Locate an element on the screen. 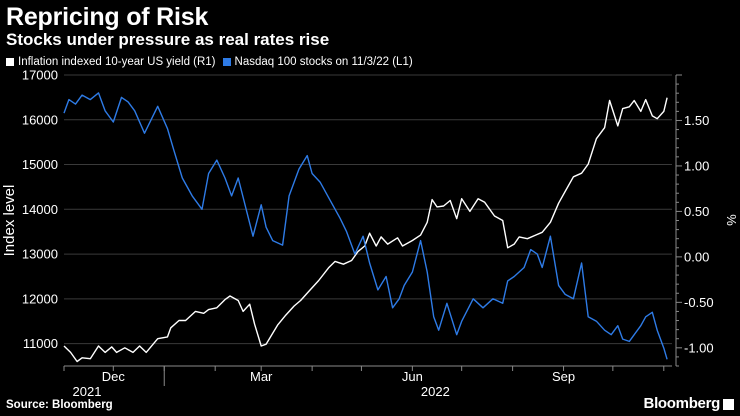 The image size is (740, 416). x-year-label: 2022 is located at coordinates (435, 391).